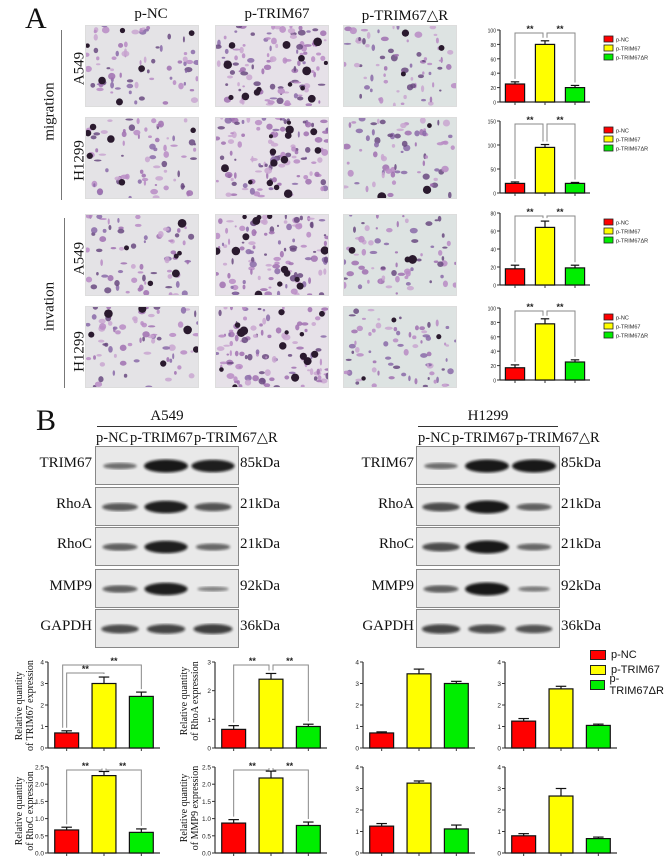 This screenshot has height=866, width=667. I want to click on a549-blot-gapdh, so click(167, 628).